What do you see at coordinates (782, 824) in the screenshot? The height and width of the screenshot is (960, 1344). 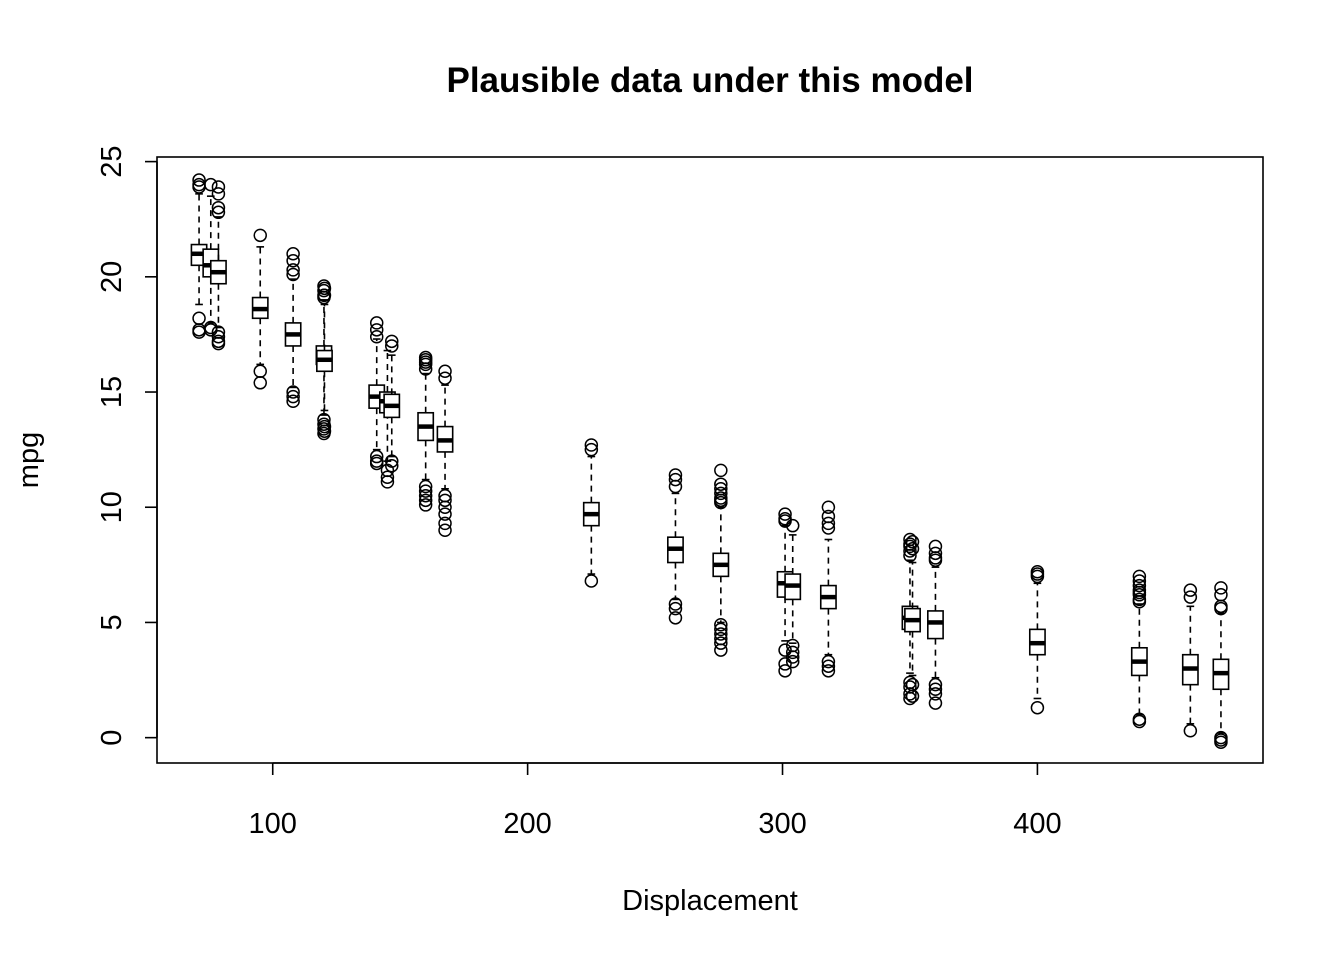 I see `x-tick-label: 300` at bounding box center [782, 824].